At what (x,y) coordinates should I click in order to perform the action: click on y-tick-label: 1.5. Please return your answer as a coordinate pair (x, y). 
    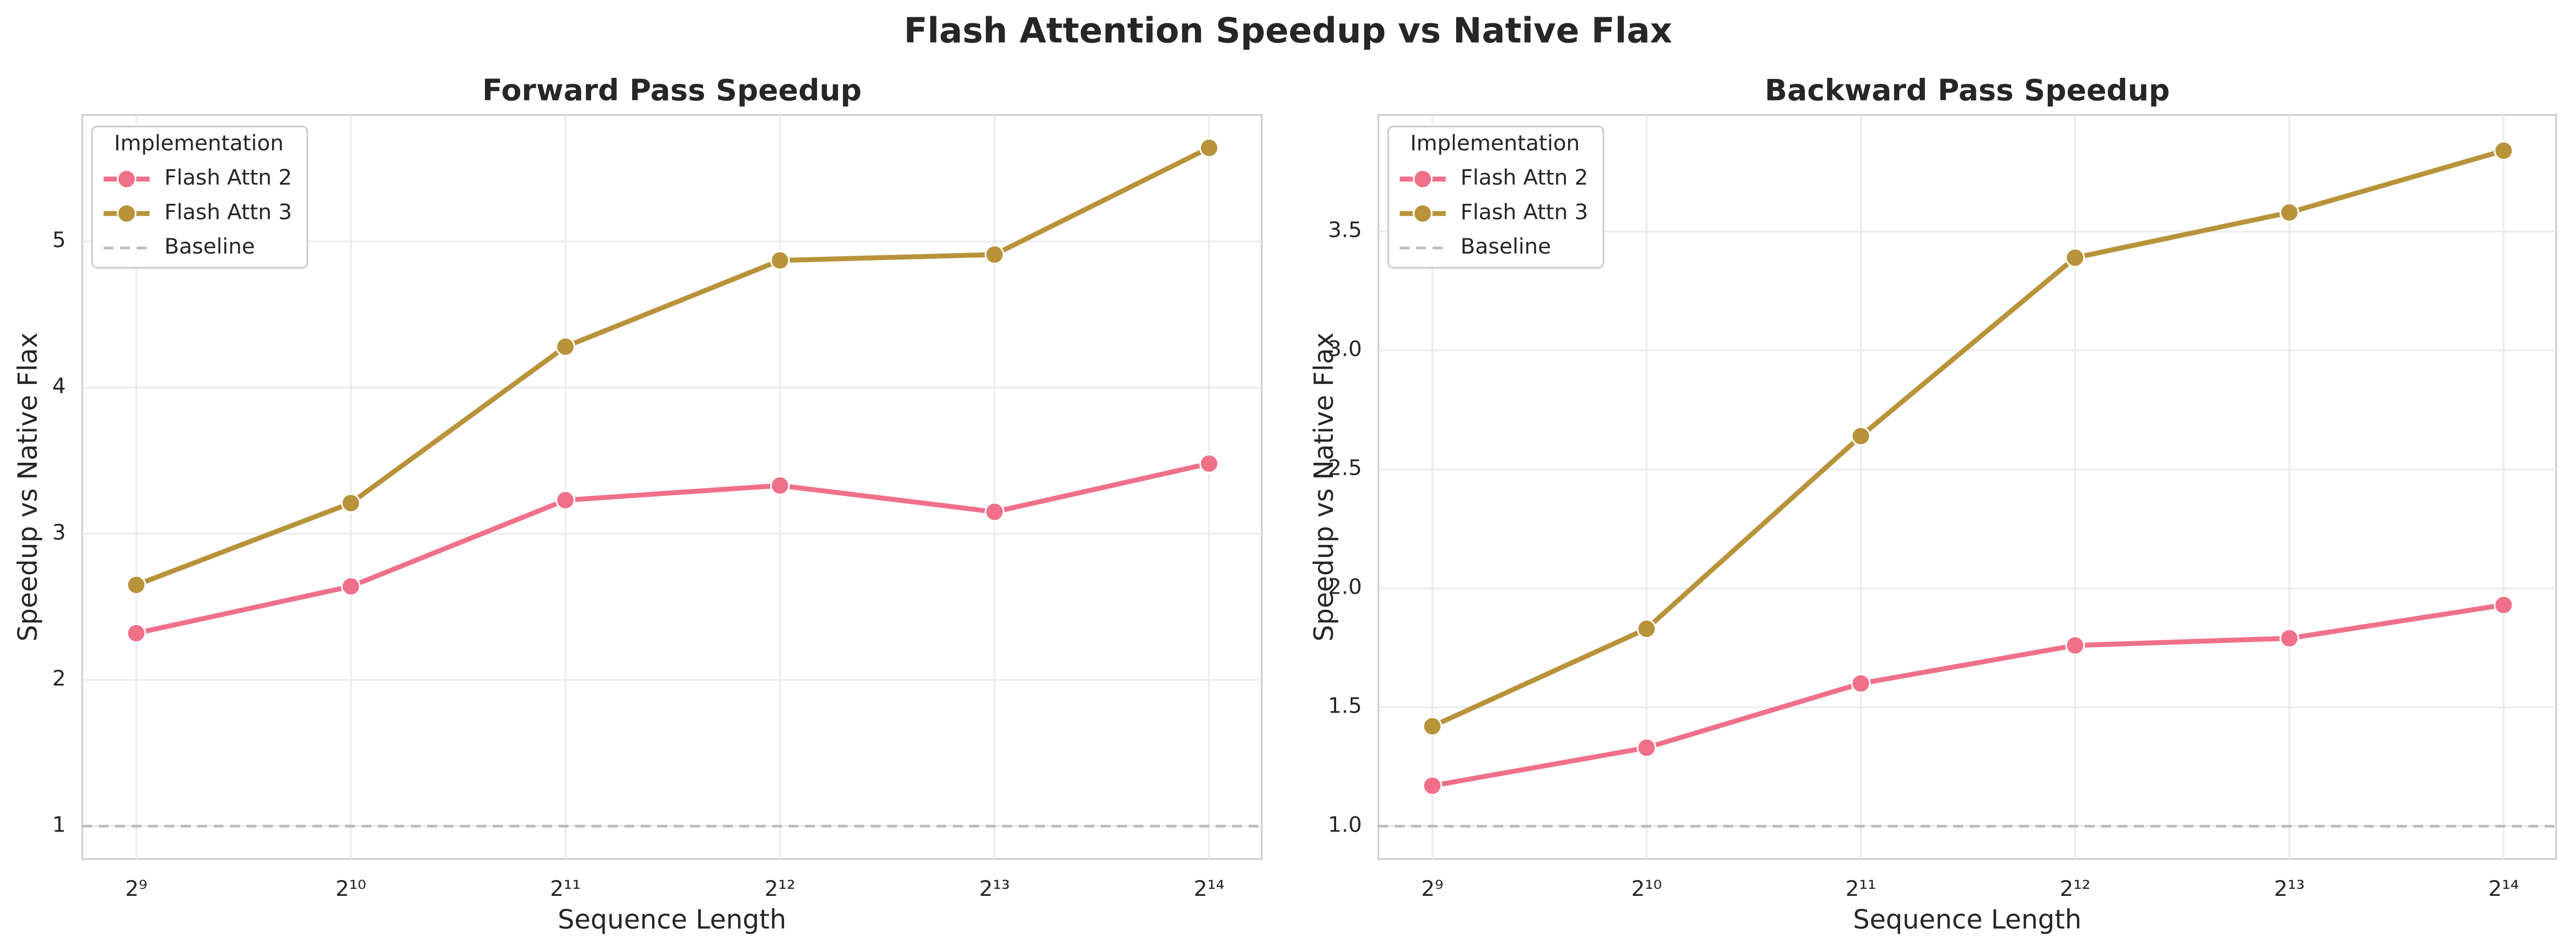
    Looking at the image, I should click on (1345, 707).